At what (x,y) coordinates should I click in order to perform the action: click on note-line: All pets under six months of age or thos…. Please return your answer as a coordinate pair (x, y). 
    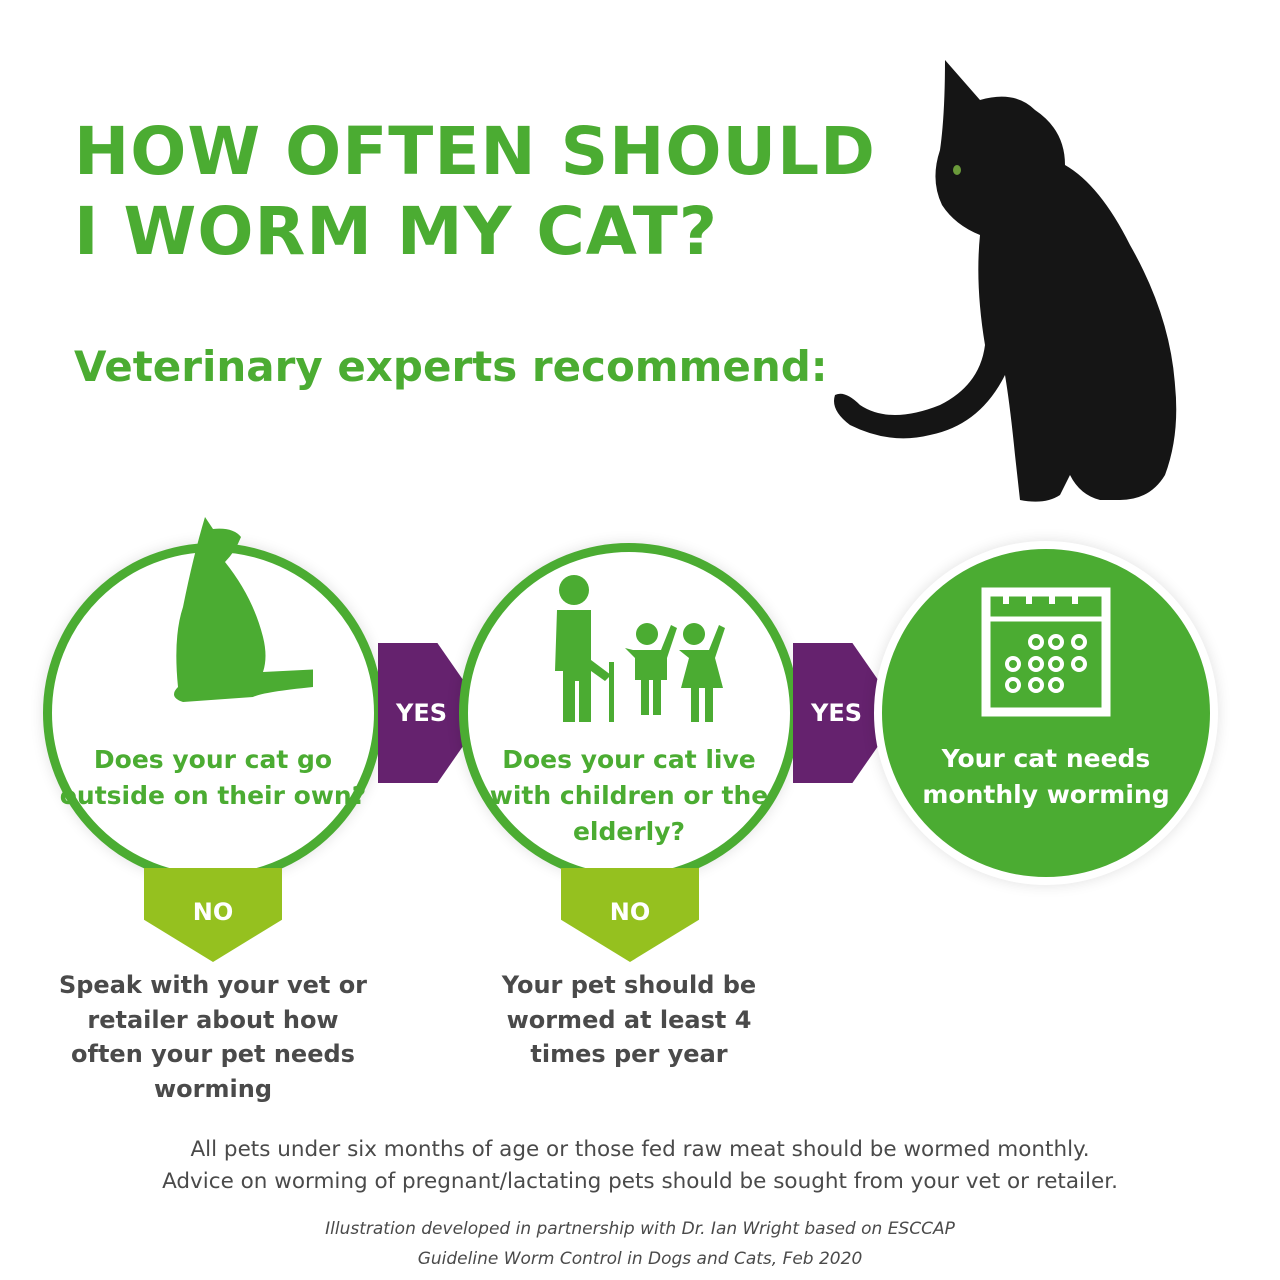
    Looking at the image, I should click on (640, 1149).